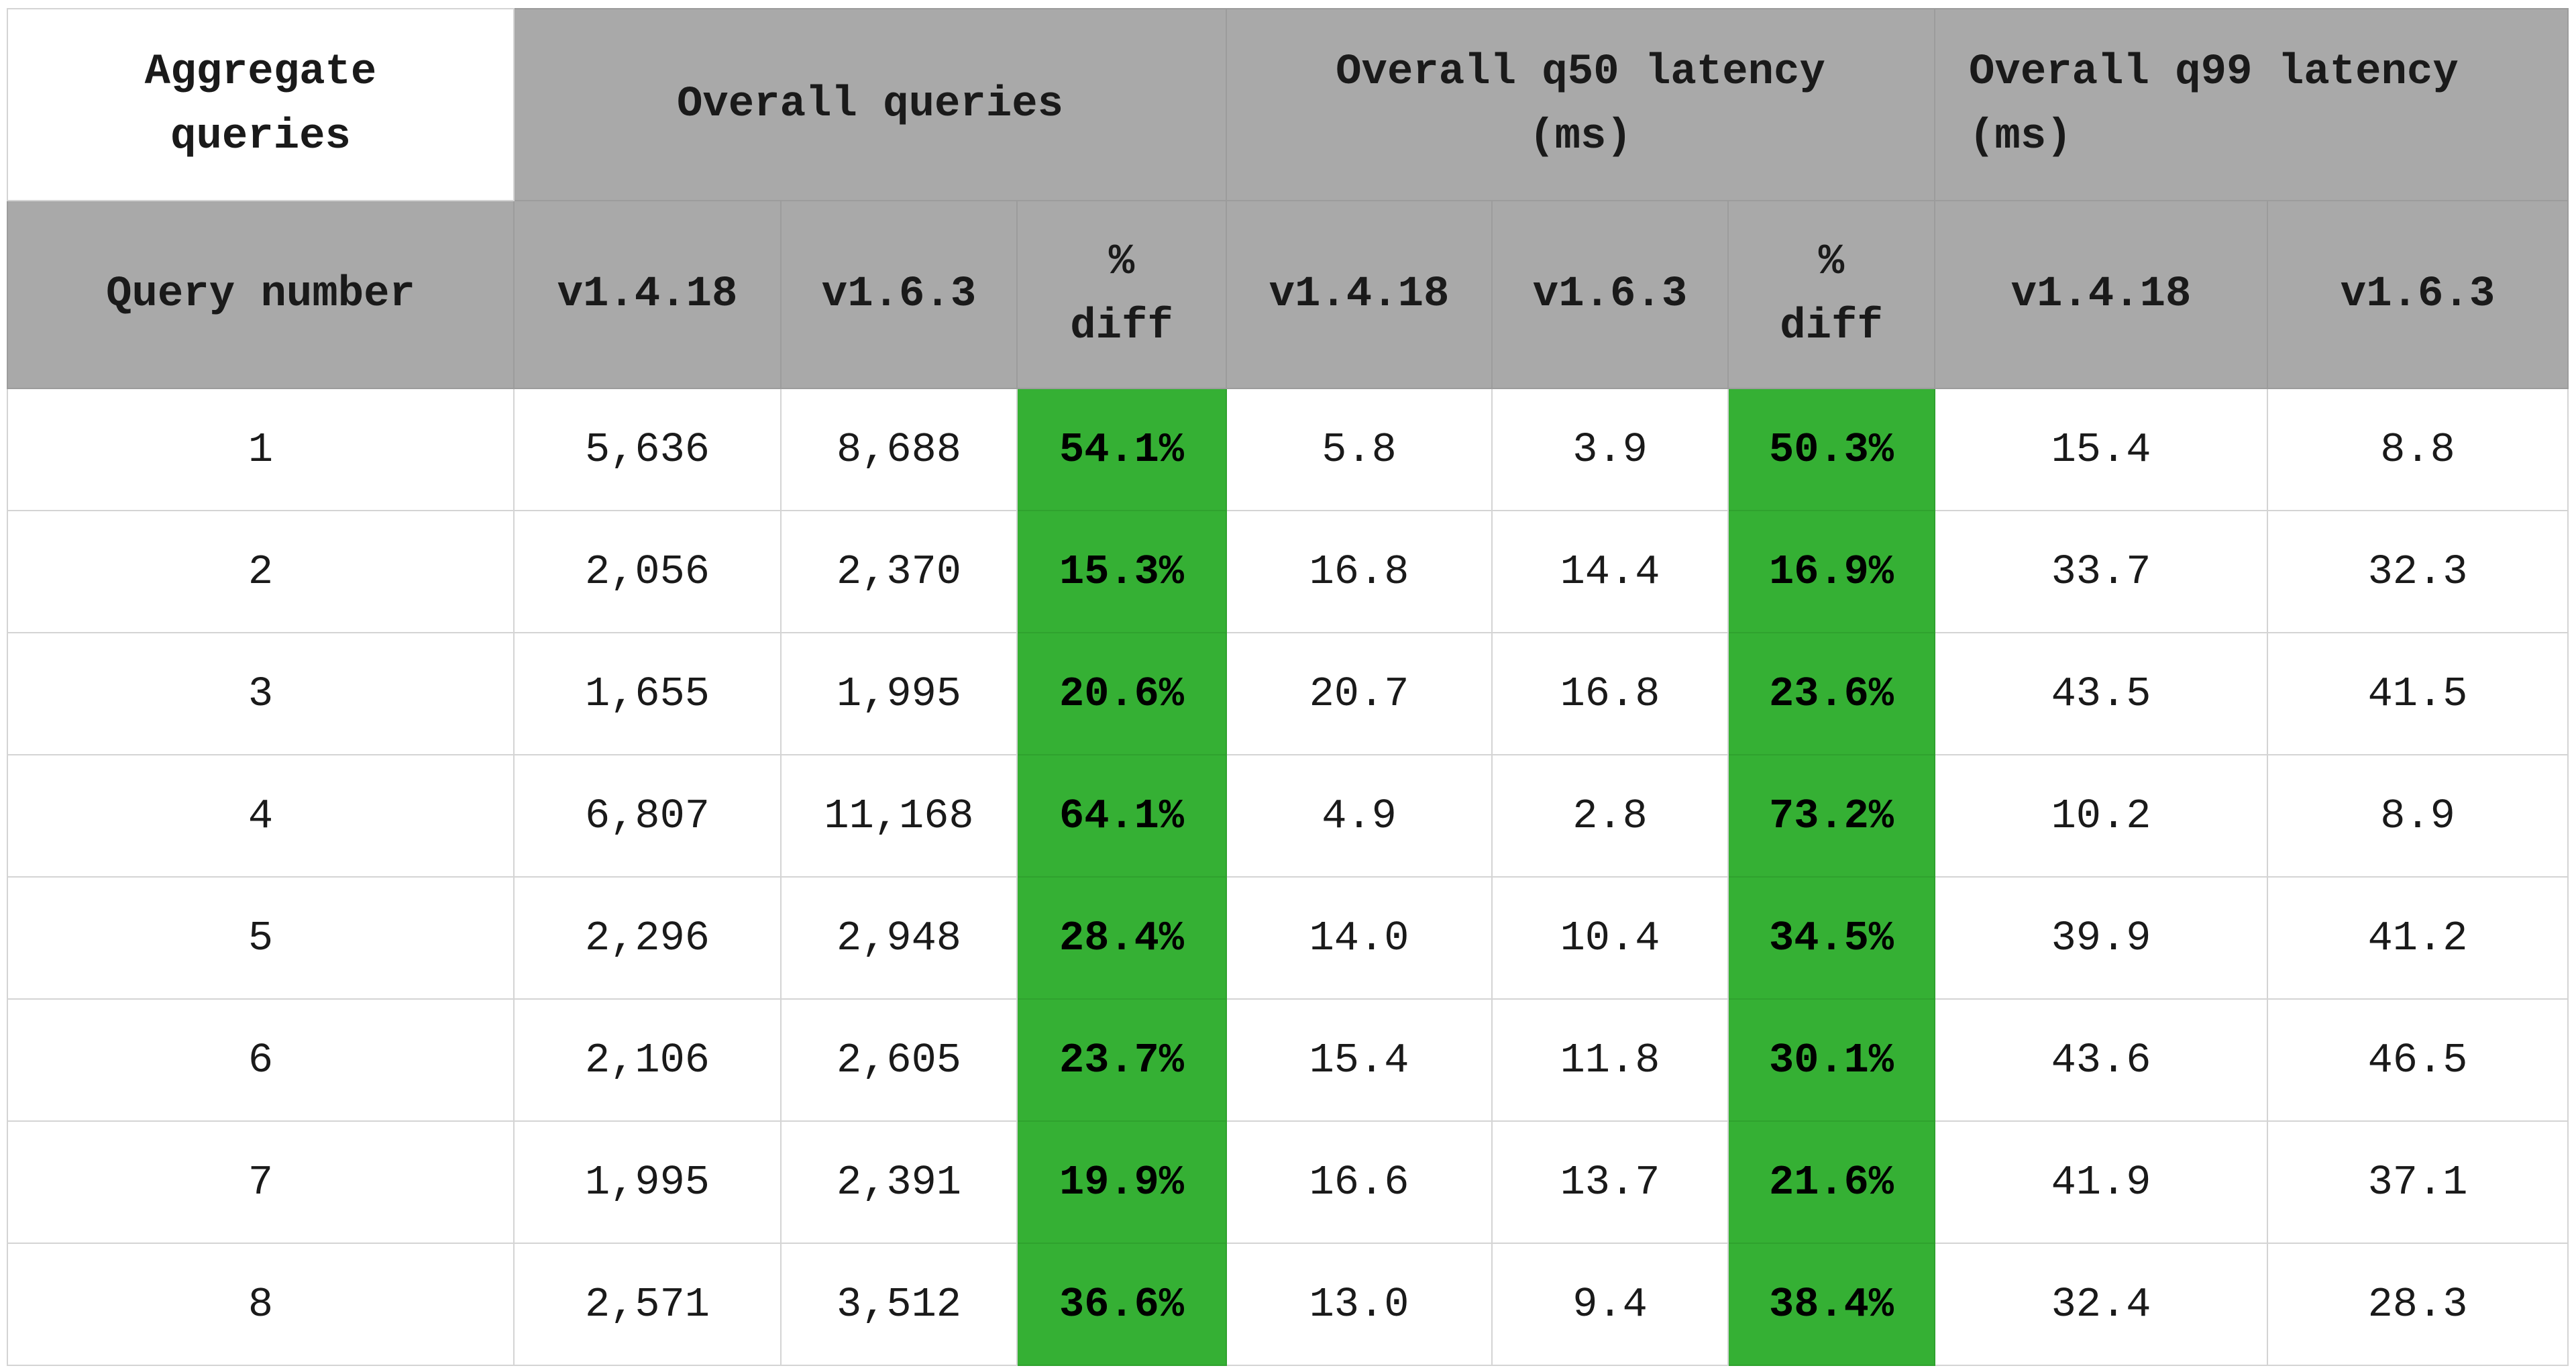 This screenshot has height=1368, width=2576. What do you see at coordinates (2101, 1304) in the screenshot?
I see `cell-q99-old: 32.4` at bounding box center [2101, 1304].